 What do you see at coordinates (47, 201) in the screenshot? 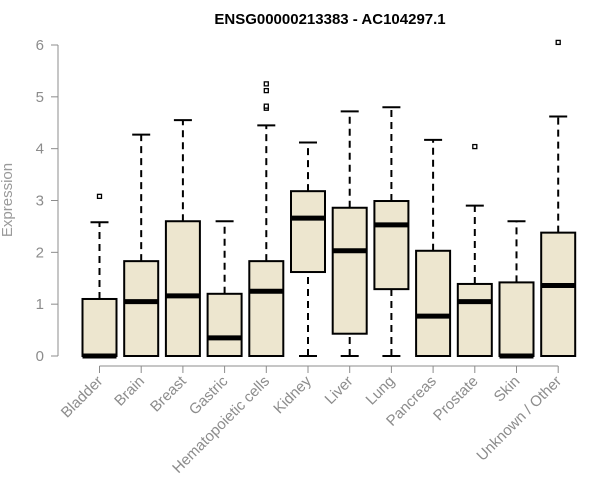
I see `y-axis: 0 1 2 3 4 5 6` at bounding box center [47, 201].